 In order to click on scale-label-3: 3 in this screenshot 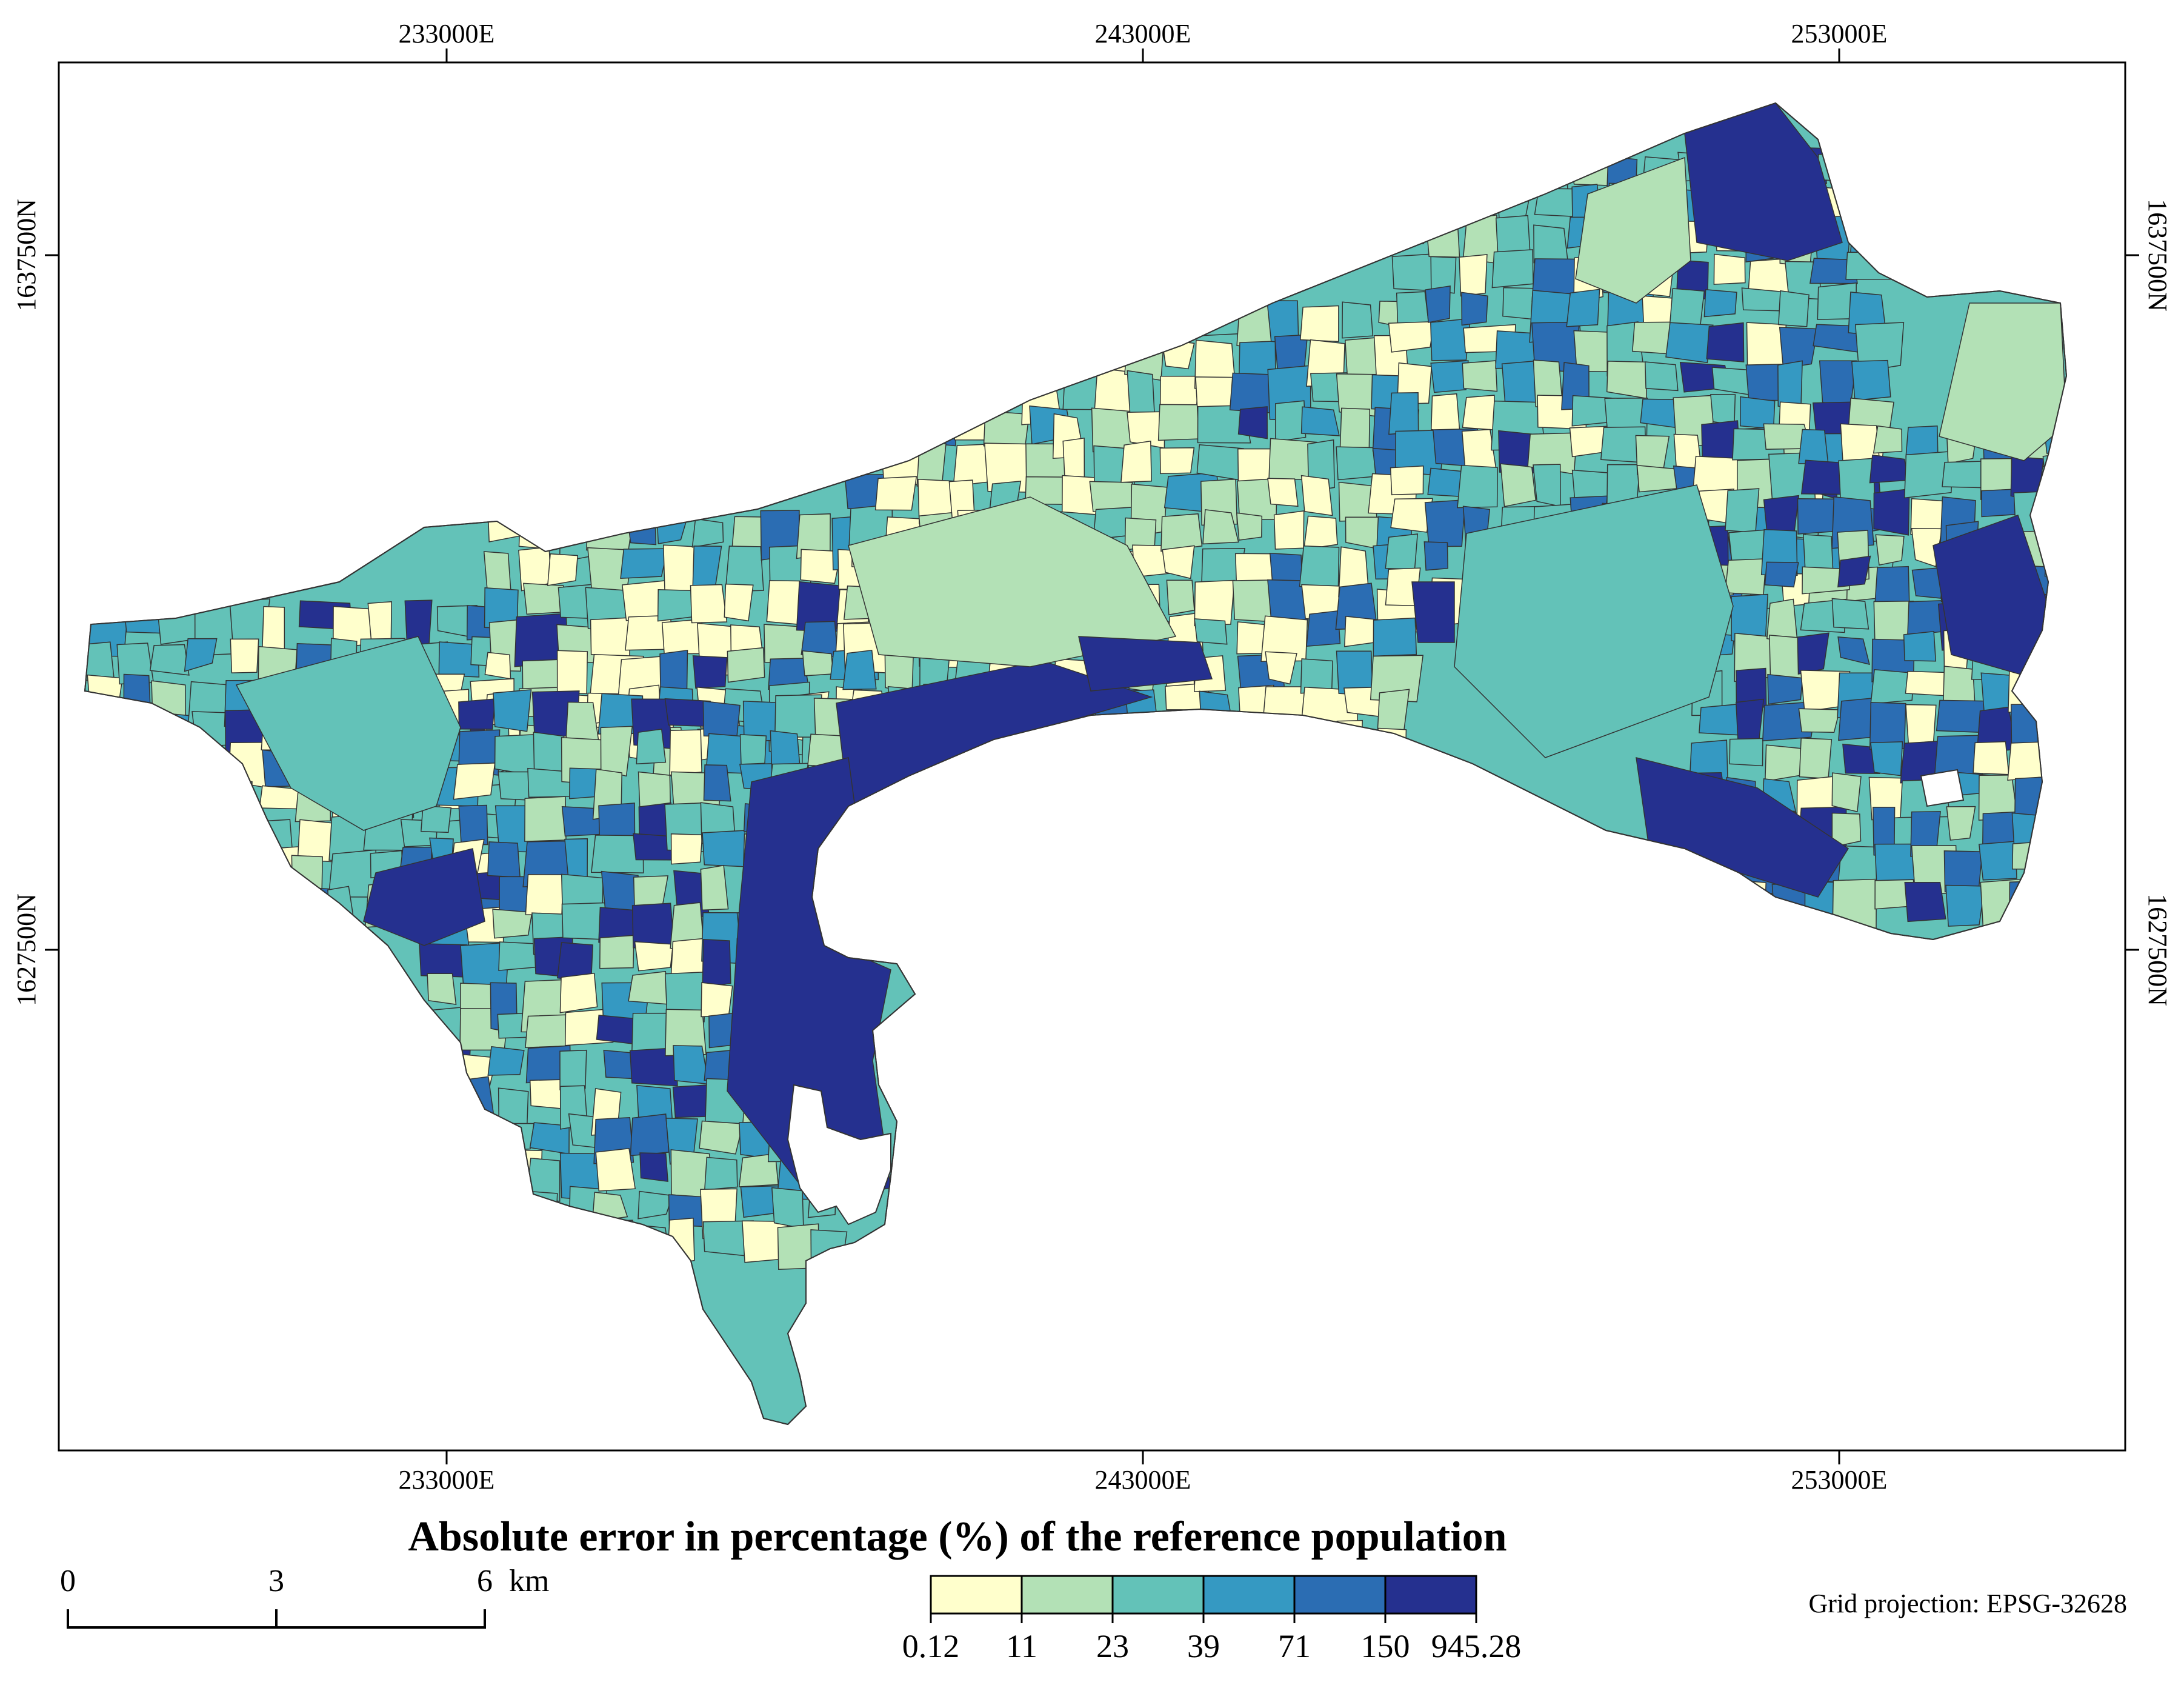, I will do `click(276, 1581)`.